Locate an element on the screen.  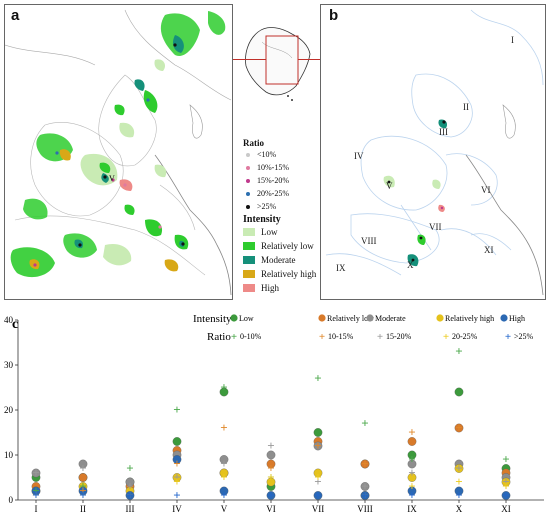
inset-highlight-box is located at coordinates (282, 60).